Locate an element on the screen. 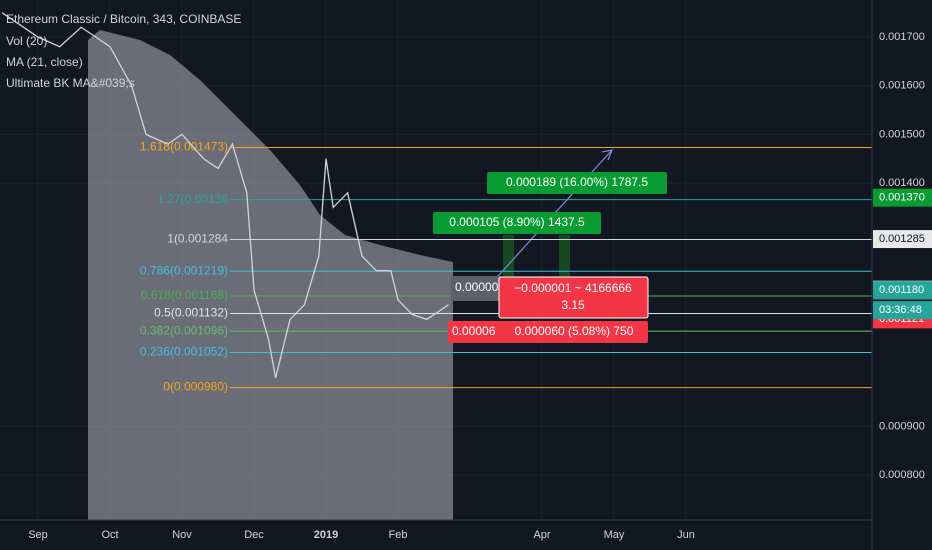 This screenshot has height=550, width=932. target-label: 0.000105 (8.90%) 1437.5 is located at coordinates (517, 222).